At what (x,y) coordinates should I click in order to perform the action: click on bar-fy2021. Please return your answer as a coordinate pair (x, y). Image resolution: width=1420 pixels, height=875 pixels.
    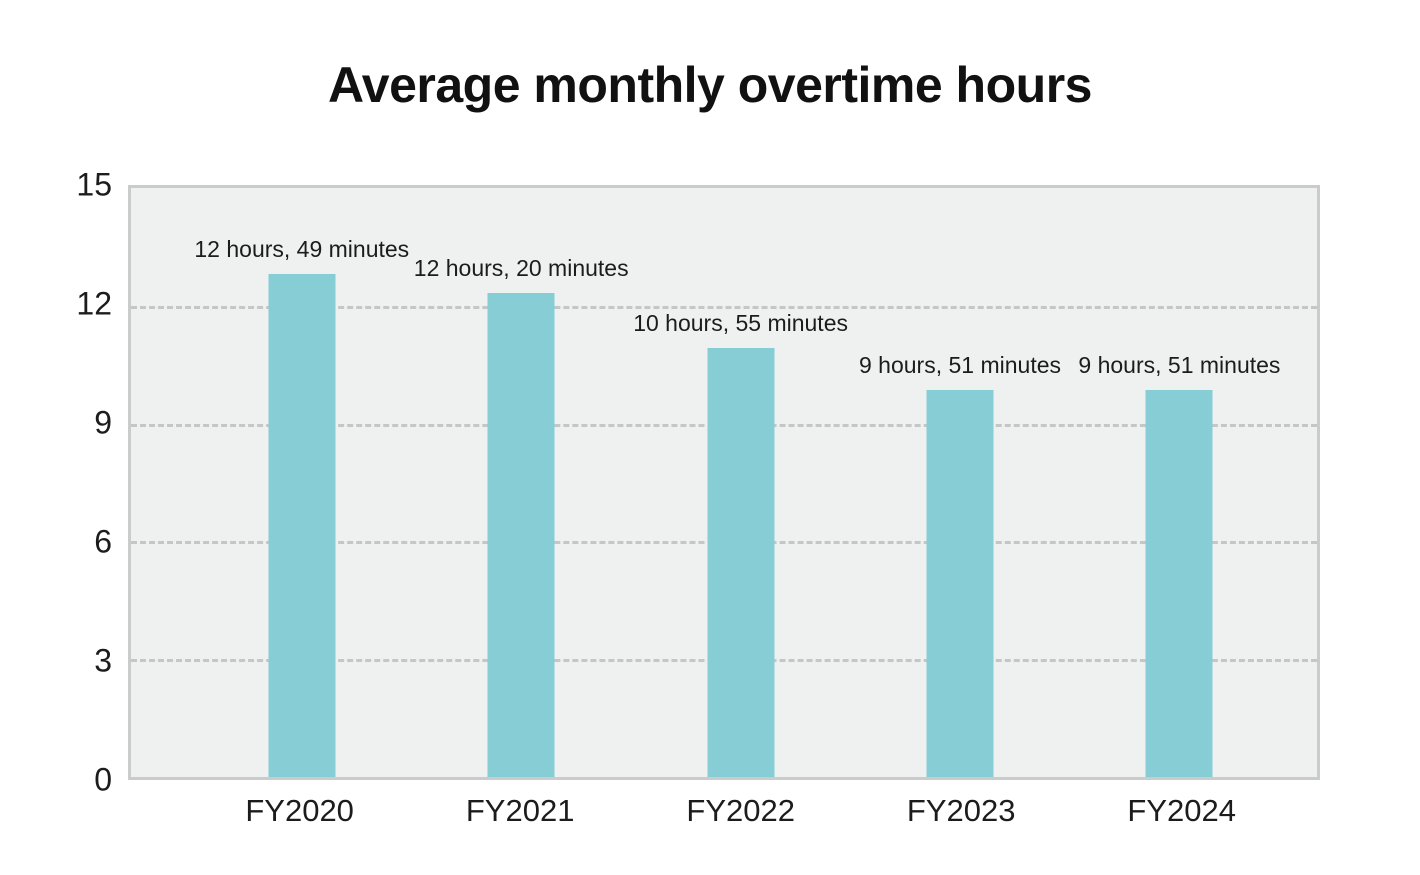
    Looking at the image, I should click on (521, 534).